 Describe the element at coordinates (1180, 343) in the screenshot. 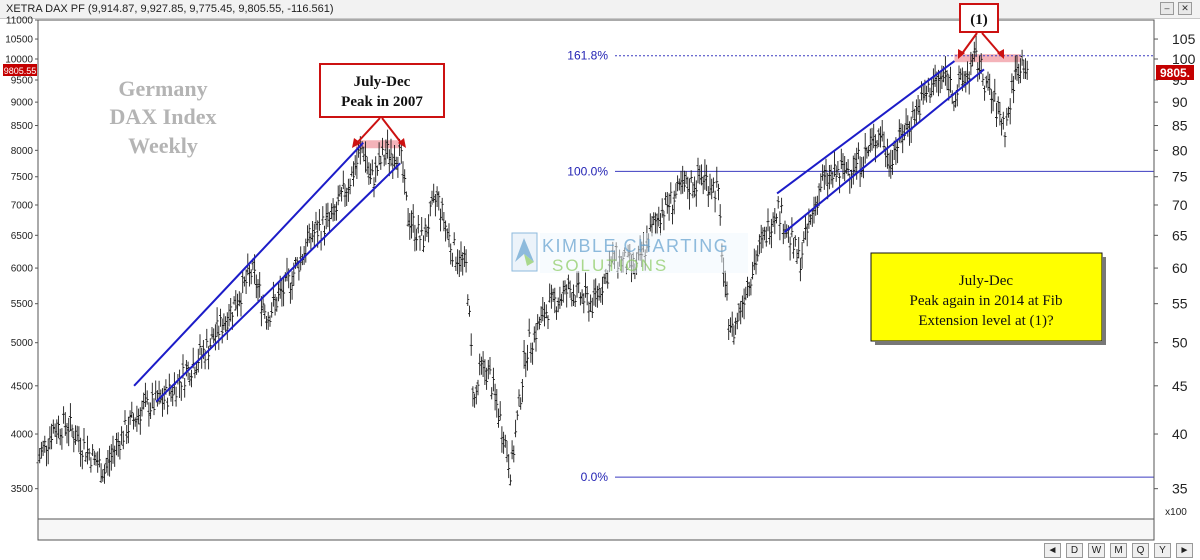

I see `y-right-tick-label: 50` at that location.